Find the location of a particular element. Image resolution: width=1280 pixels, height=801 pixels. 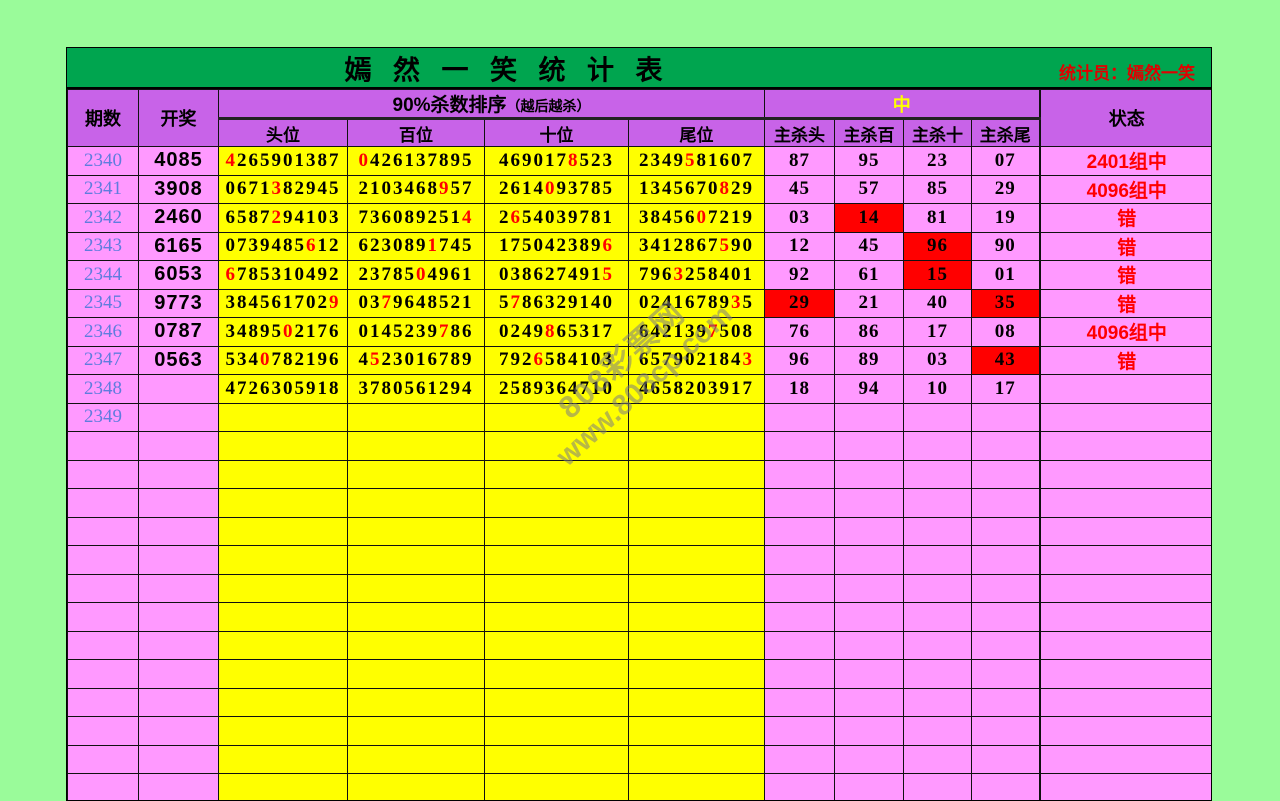

period-cell: 2344 is located at coordinates (103, 275).